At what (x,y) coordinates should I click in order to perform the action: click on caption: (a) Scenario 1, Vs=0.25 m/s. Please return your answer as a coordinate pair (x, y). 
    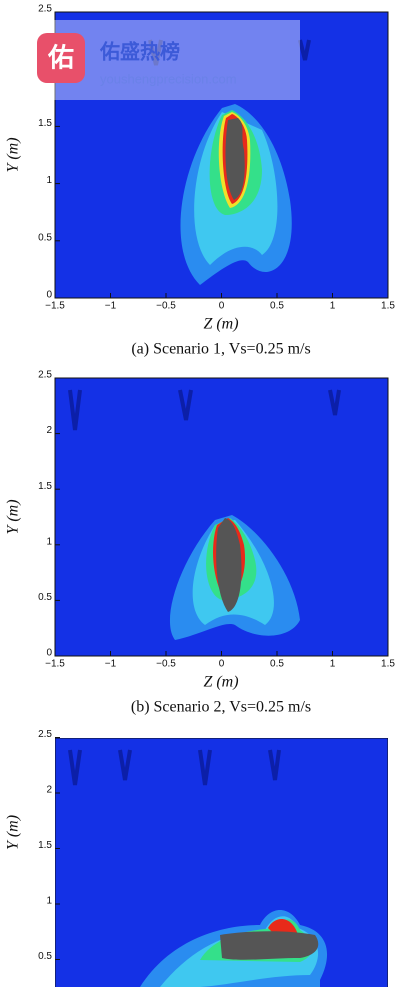
    Looking at the image, I should click on (220, 349).